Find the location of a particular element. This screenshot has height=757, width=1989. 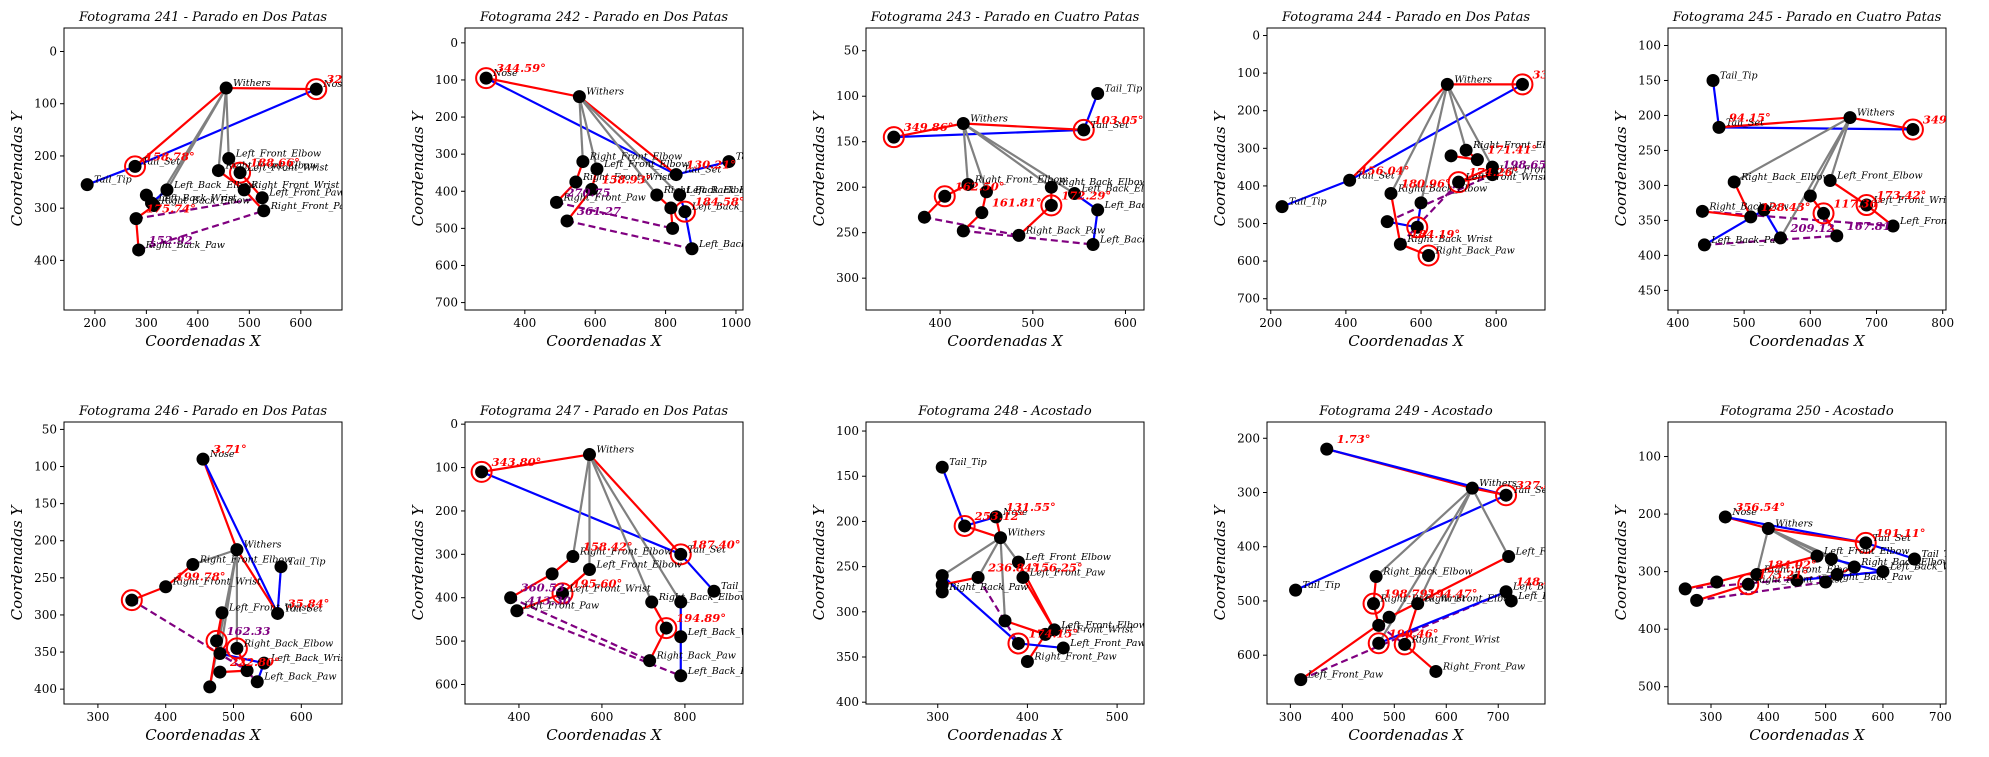

y-tick-label: 0 is located at coordinates (1256, 36).